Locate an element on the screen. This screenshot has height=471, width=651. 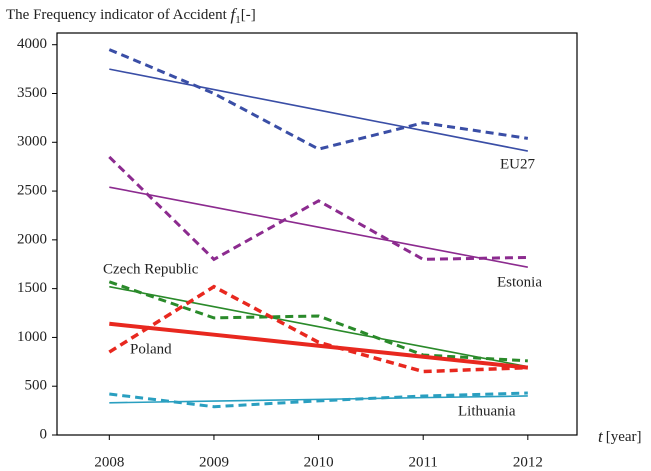
x-axis-label: t [year] is located at coordinates (620, 436).